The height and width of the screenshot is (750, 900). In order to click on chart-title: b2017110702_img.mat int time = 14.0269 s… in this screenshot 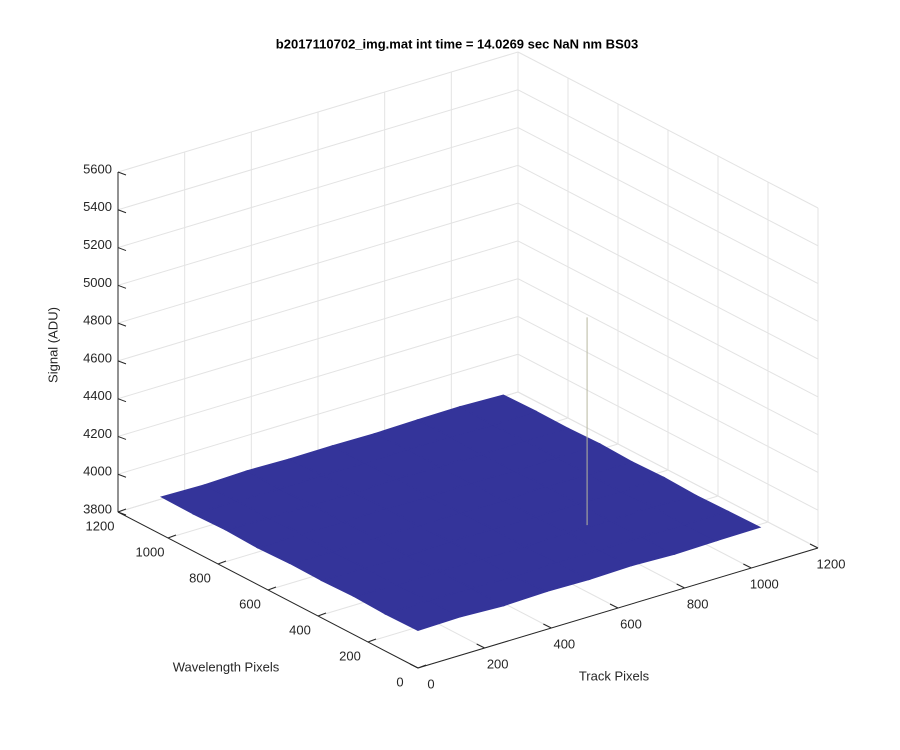, I will do `click(457, 43)`.